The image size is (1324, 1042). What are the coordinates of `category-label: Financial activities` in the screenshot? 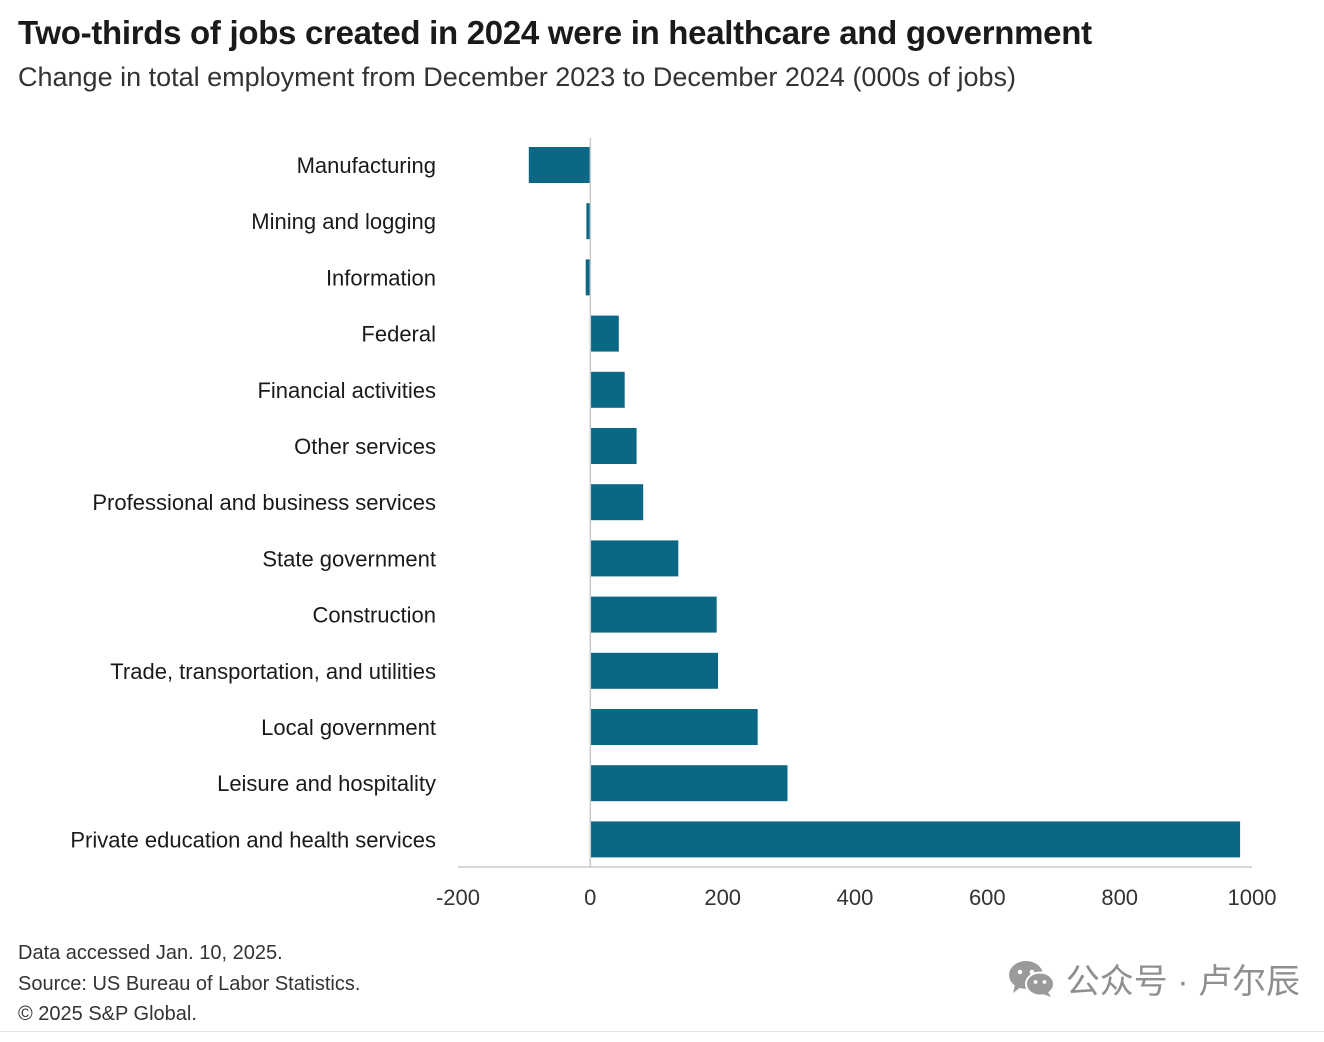 It's located at (346, 390).